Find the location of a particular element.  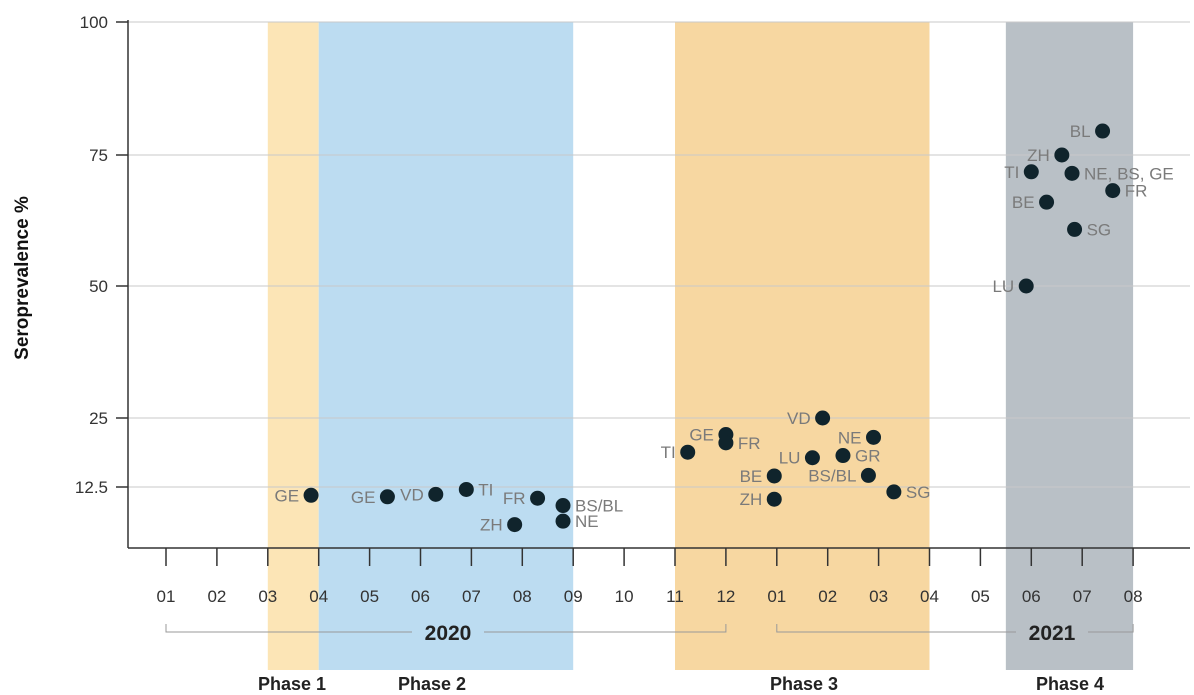

x-tick-label-11: 12 is located at coordinates (725, 596).